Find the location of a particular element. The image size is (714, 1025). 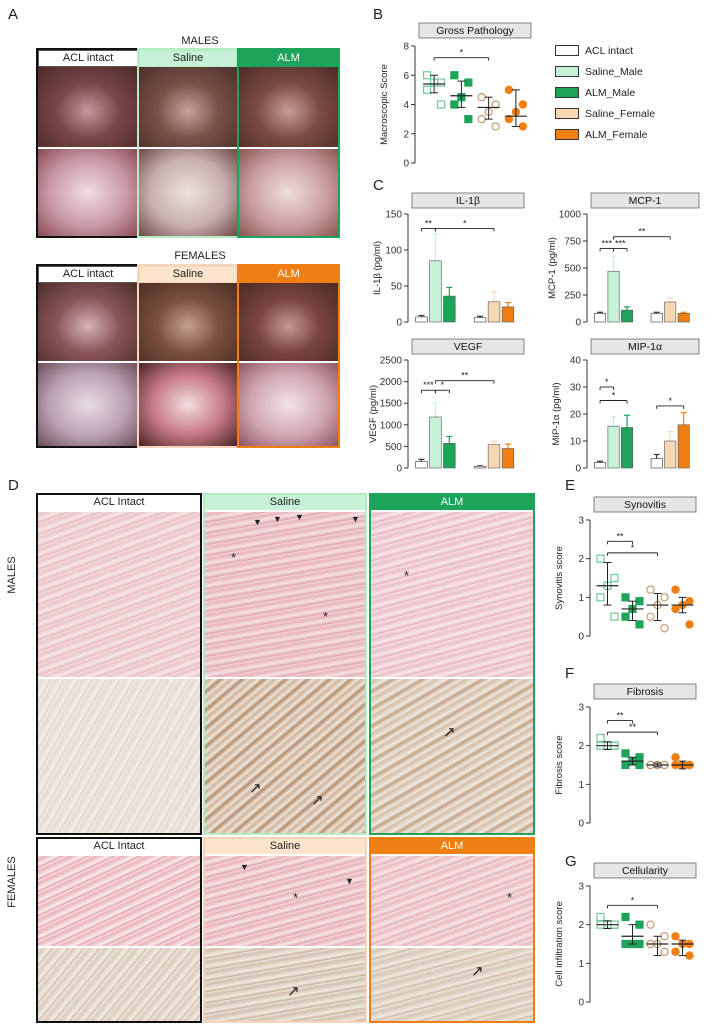

panel-a-female-acl-photo-top is located at coordinates (88, 322).